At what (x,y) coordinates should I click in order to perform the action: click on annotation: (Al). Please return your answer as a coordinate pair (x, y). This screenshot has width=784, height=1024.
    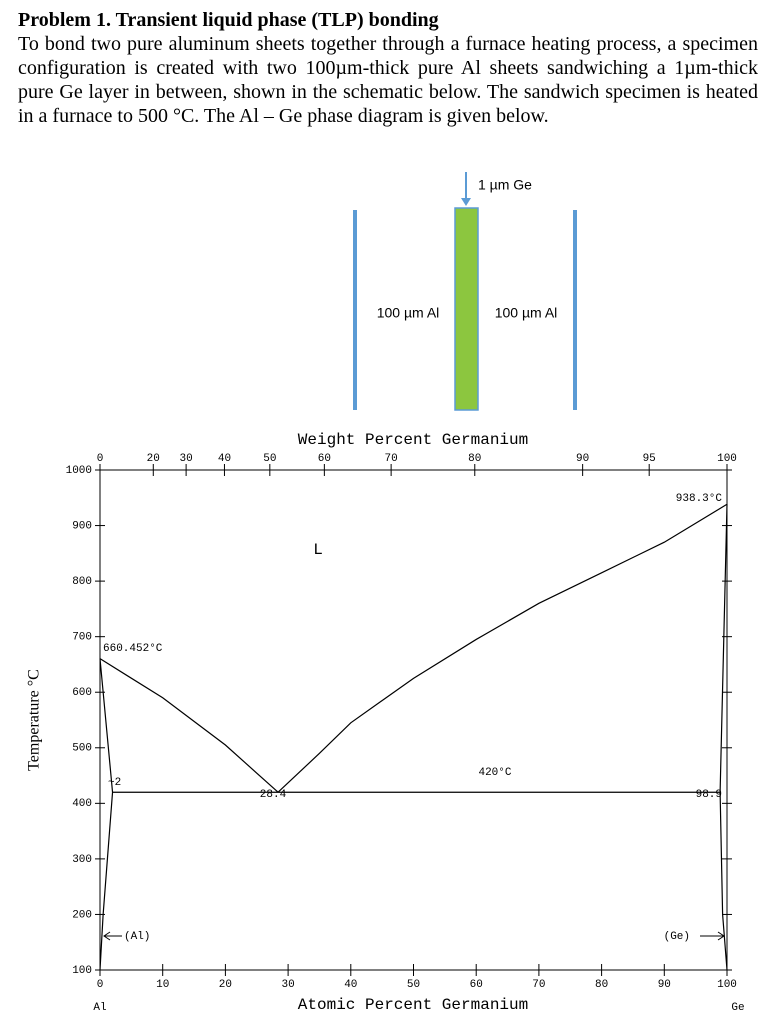
    Looking at the image, I should click on (137, 937).